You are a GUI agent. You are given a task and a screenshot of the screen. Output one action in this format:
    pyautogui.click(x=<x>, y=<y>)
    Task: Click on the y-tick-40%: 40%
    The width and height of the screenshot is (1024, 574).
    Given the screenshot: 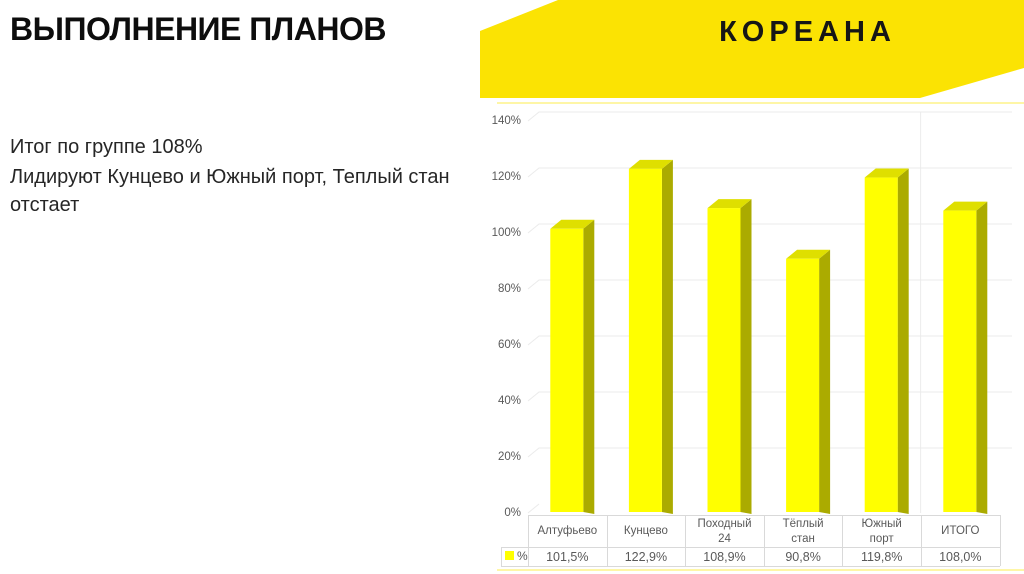 What is the action you would take?
    pyautogui.click(x=509, y=401)
    